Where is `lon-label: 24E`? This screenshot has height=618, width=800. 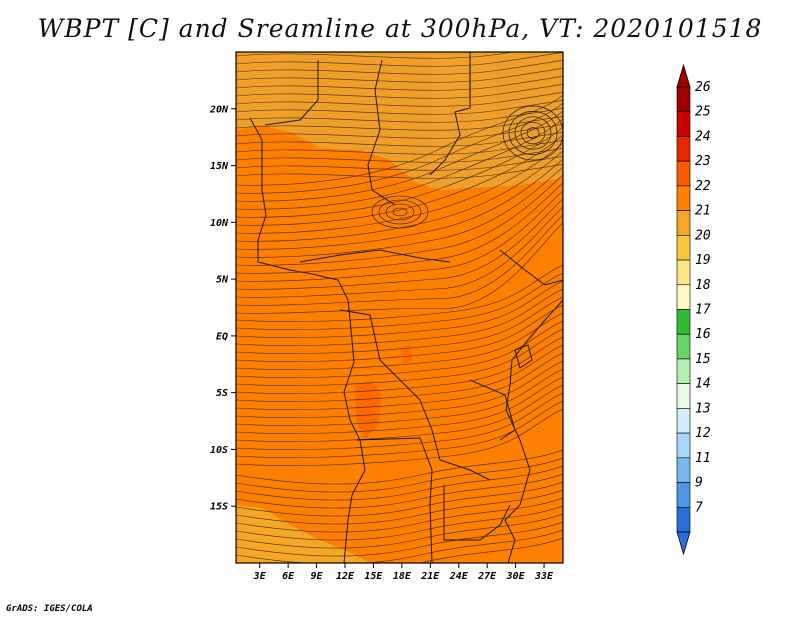
lon-label: 24E is located at coordinates (459, 576).